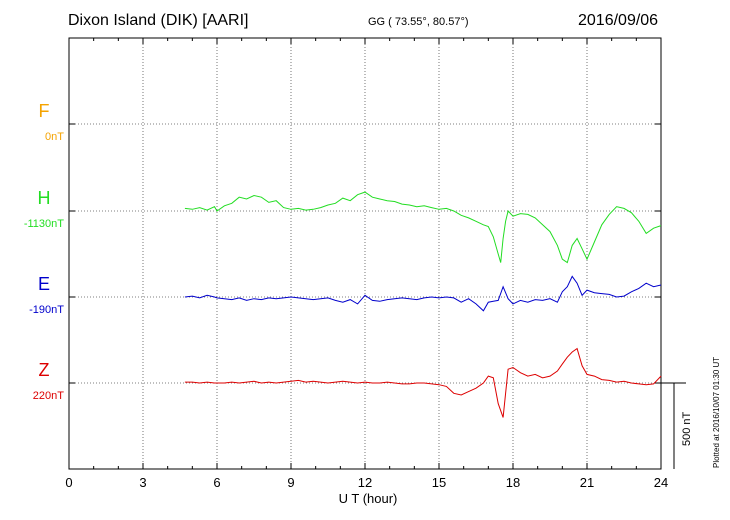  Describe the element at coordinates (54, 137) in the screenshot. I see `series-baseline-f: 0nT` at that location.